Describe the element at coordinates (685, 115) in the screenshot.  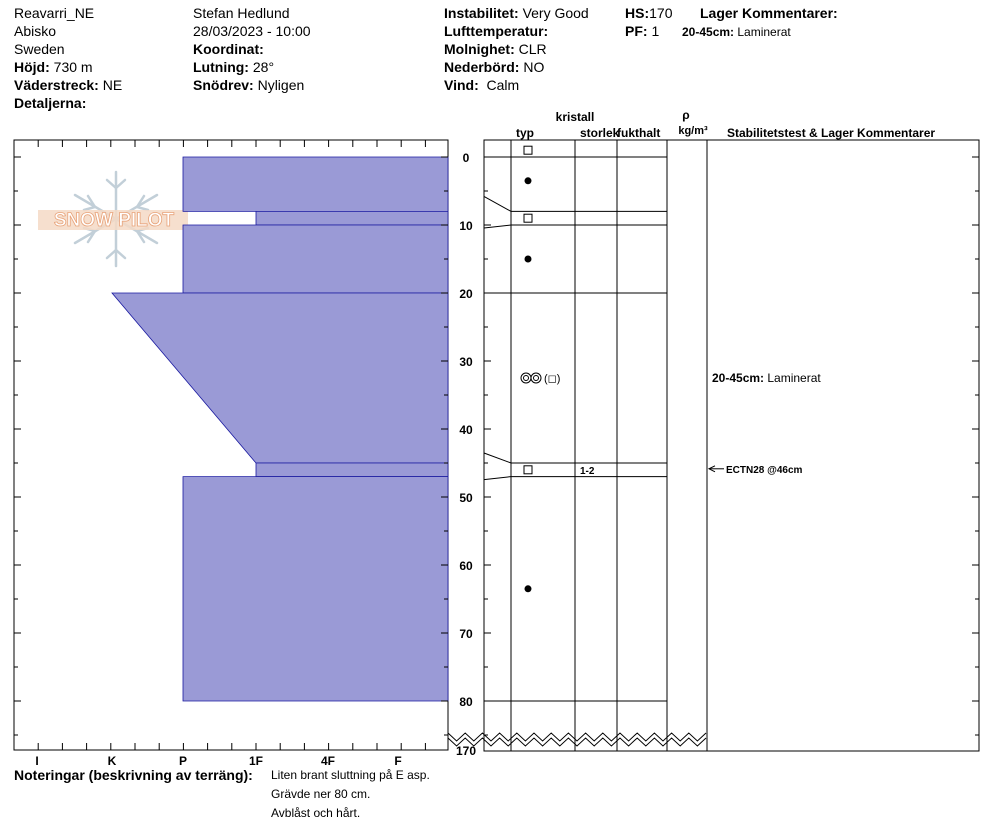
I see `rho-header: ρ` at that location.